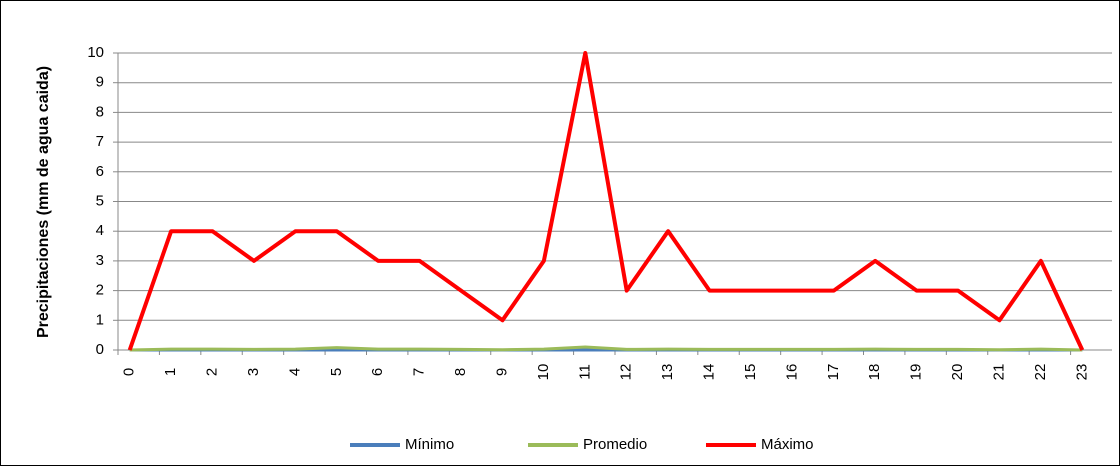 Image resolution: width=1120 pixels, height=466 pixels. I want to click on y-tick-label: 10, so click(95, 52).